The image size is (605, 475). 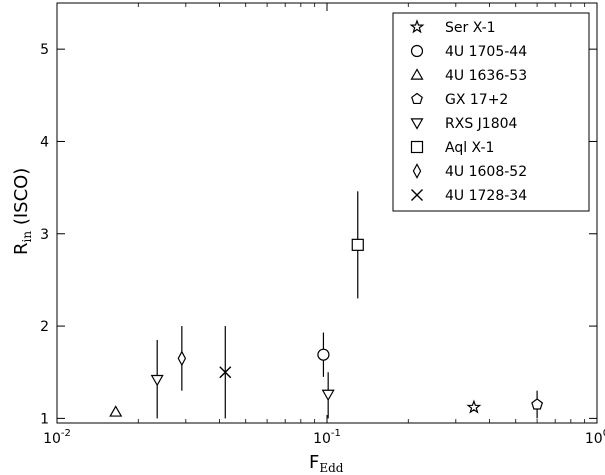 I want to click on legend-label: Aql X-1, so click(x=469, y=148).